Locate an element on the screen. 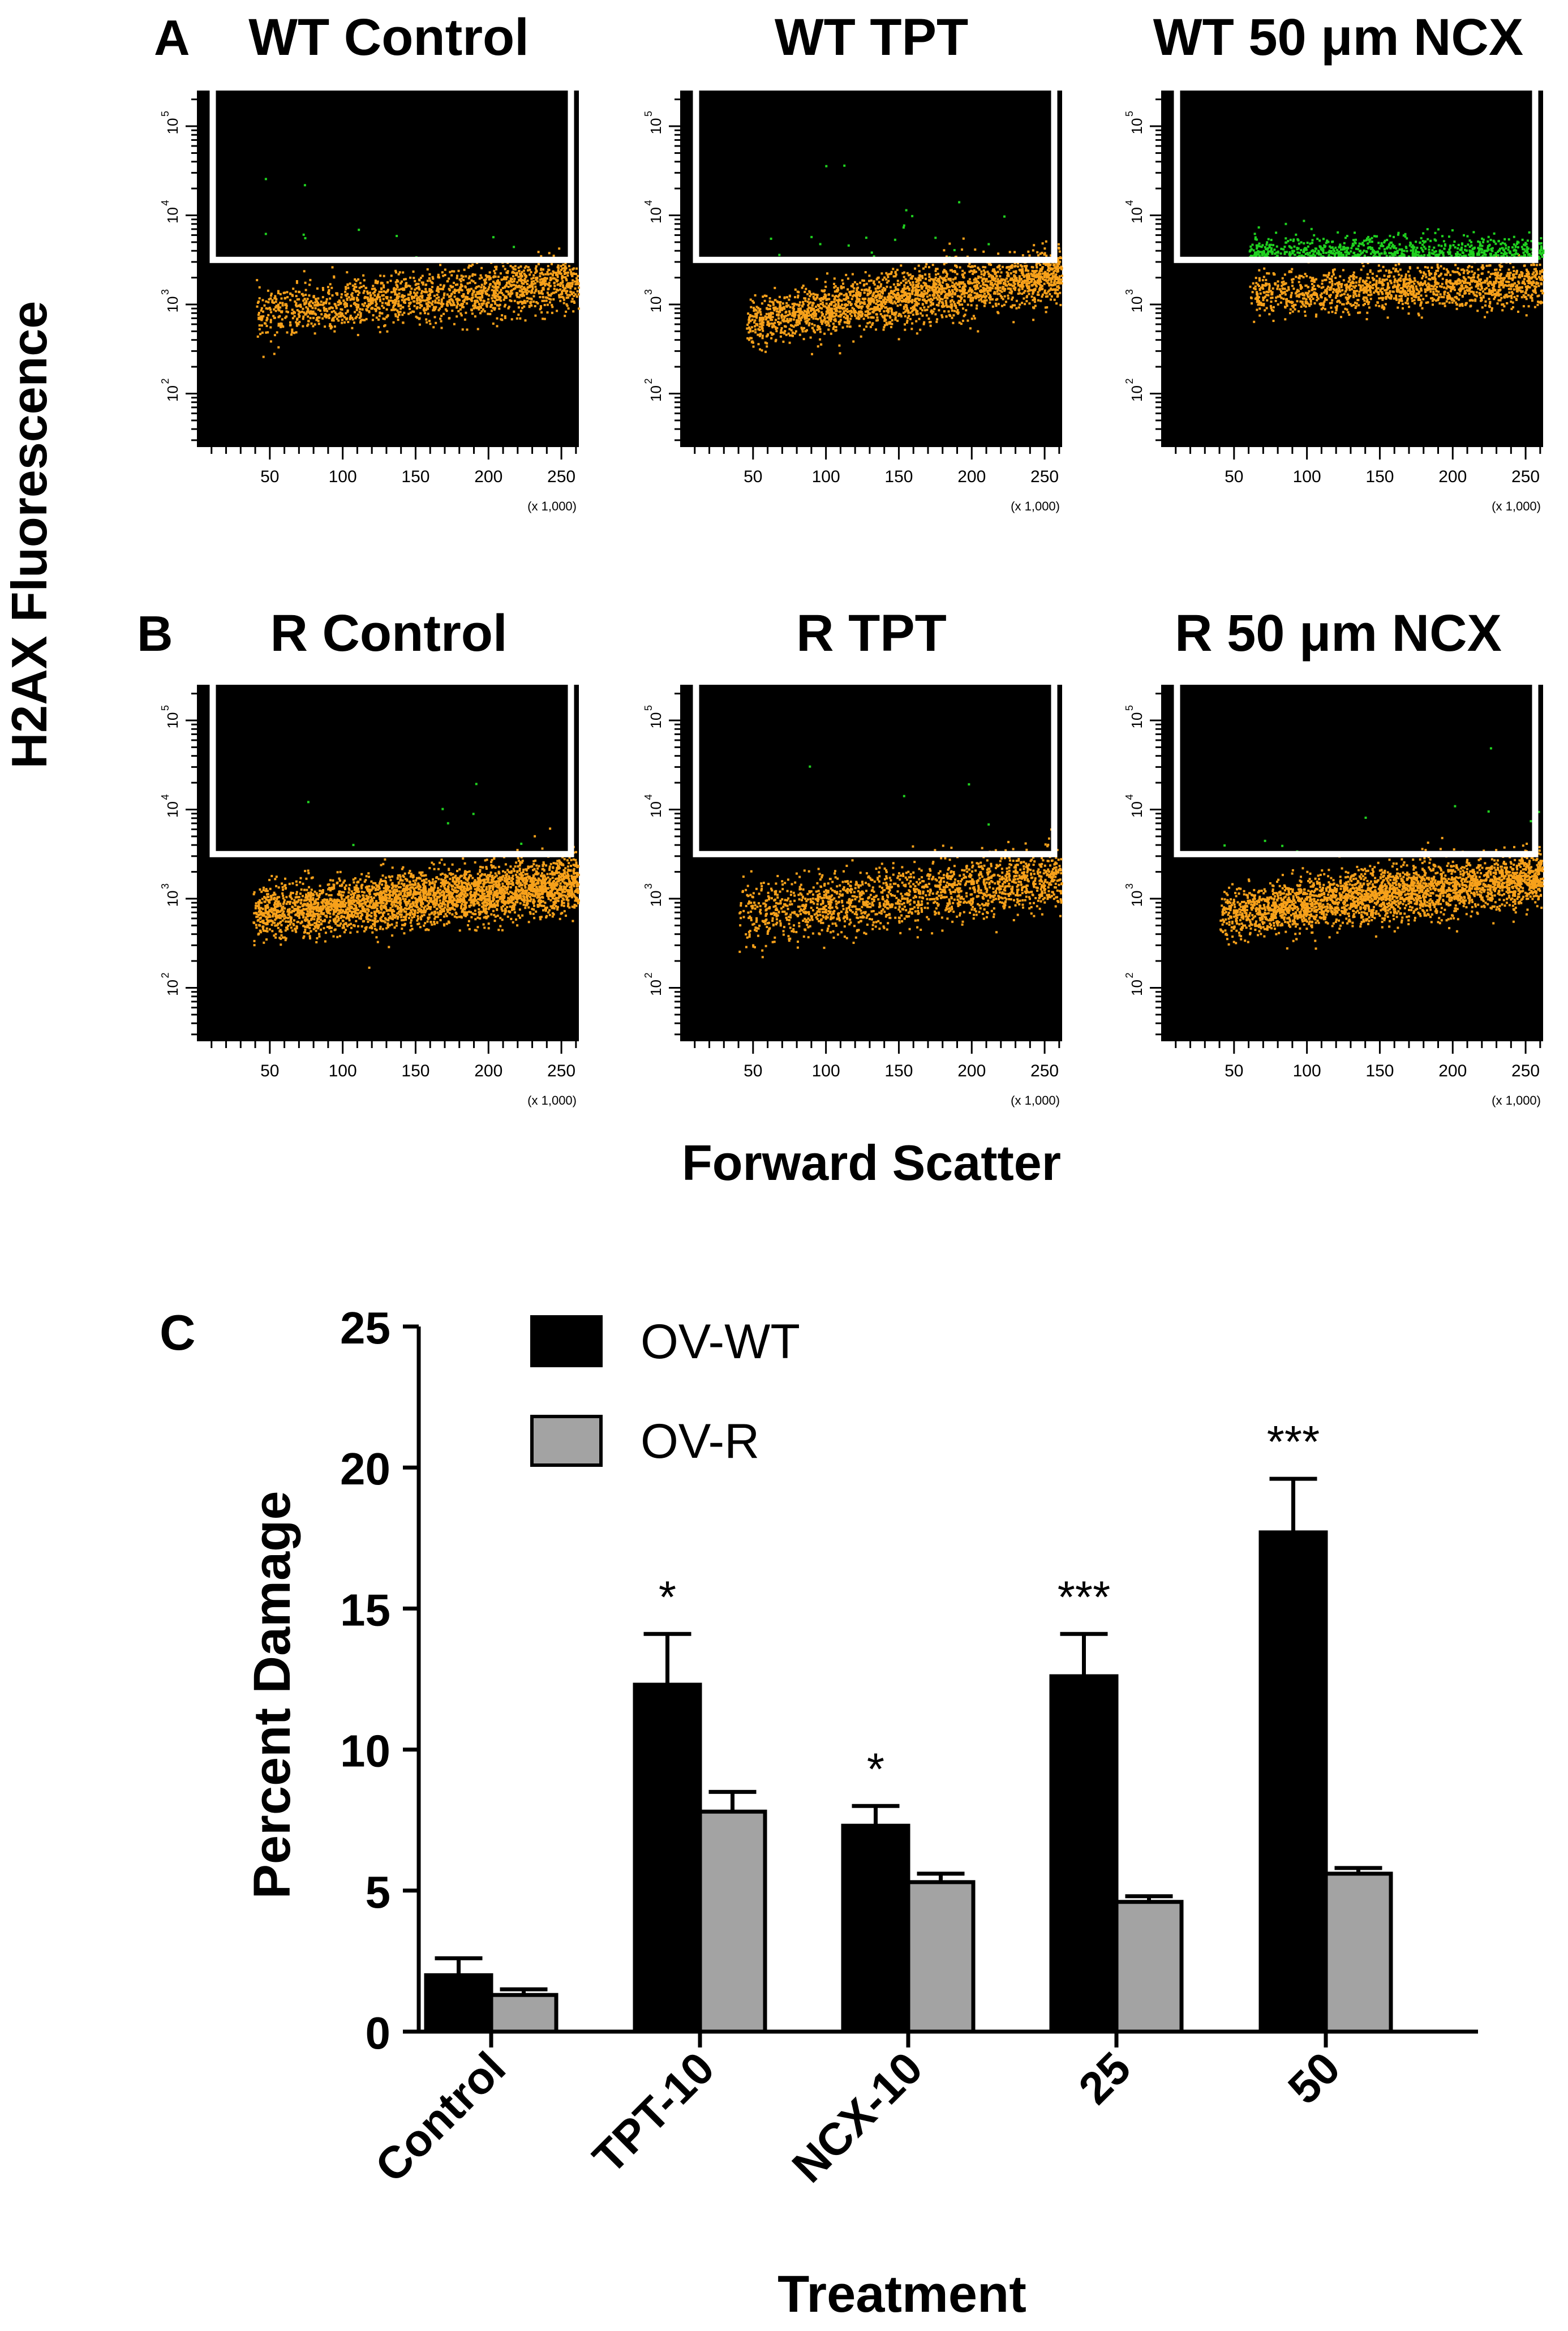  x-tick-label: TPT-10 is located at coordinates (653, 2113).